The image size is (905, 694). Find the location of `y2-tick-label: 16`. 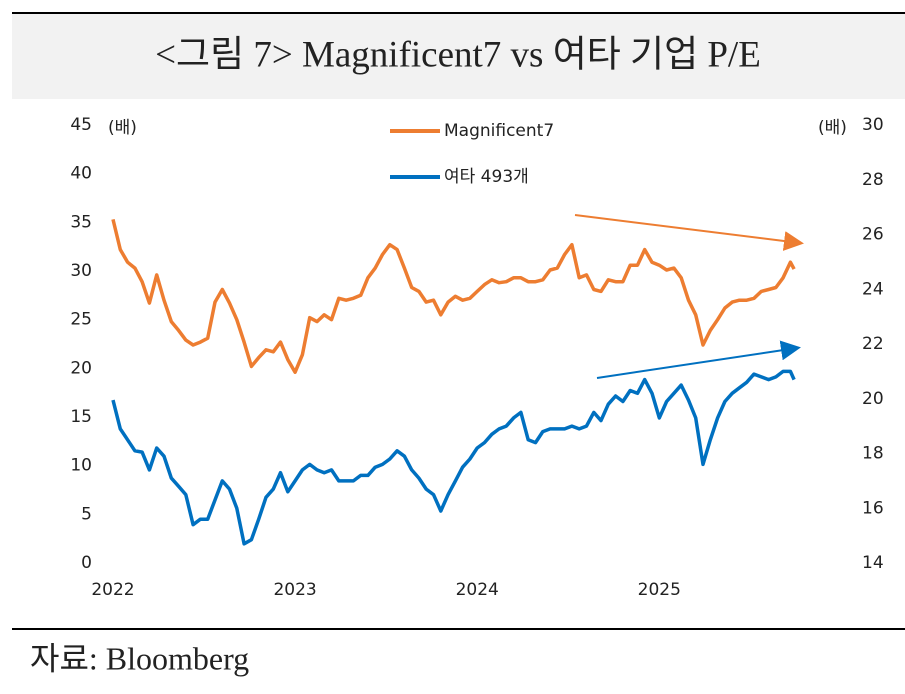

y2-tick-label: 16 is located at coordinates (873, 508).